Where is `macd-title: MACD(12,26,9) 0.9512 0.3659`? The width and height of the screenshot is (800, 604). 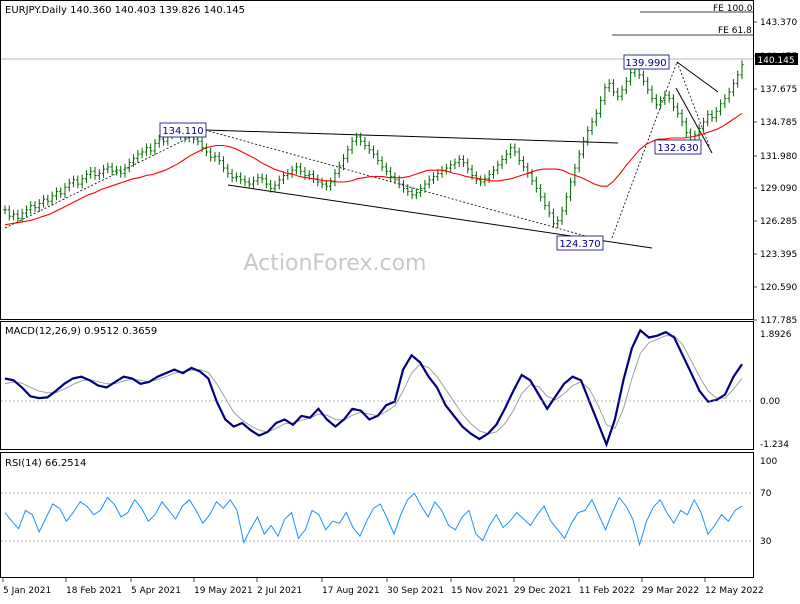
macd-title: MACD(12,26,9) 0.9512 0.3659 is located at coordinates (81, 331).